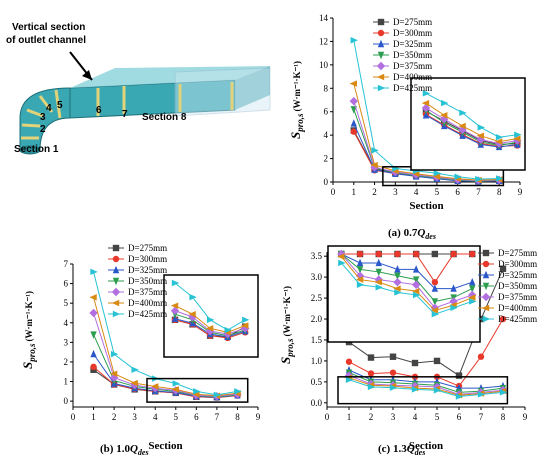 Image resolution: width=550 pixels, height=469 pixels. What do you see at coordinates (326, 88) in the screenshot?
I see `y-tick-label: 8` at bounding box center [326, 88].